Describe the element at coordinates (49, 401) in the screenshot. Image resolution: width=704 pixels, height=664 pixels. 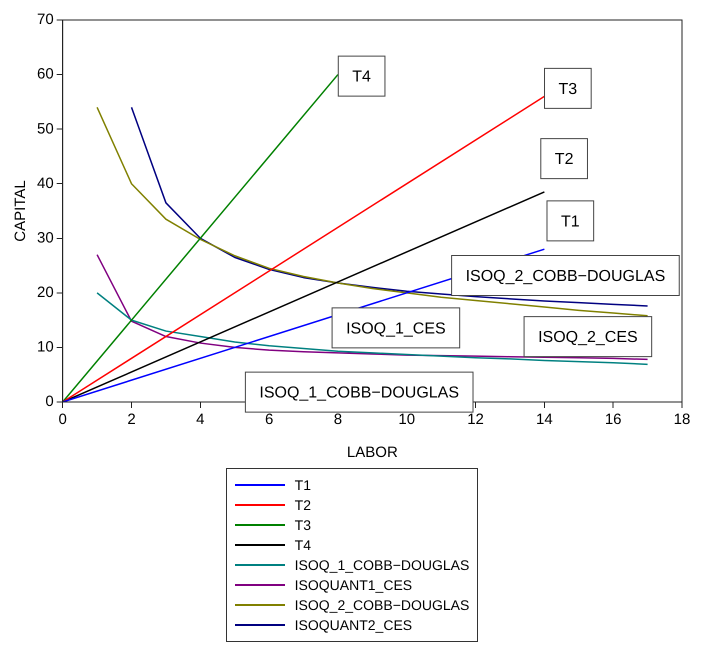
I see `y-tick-label: 0` at that location.